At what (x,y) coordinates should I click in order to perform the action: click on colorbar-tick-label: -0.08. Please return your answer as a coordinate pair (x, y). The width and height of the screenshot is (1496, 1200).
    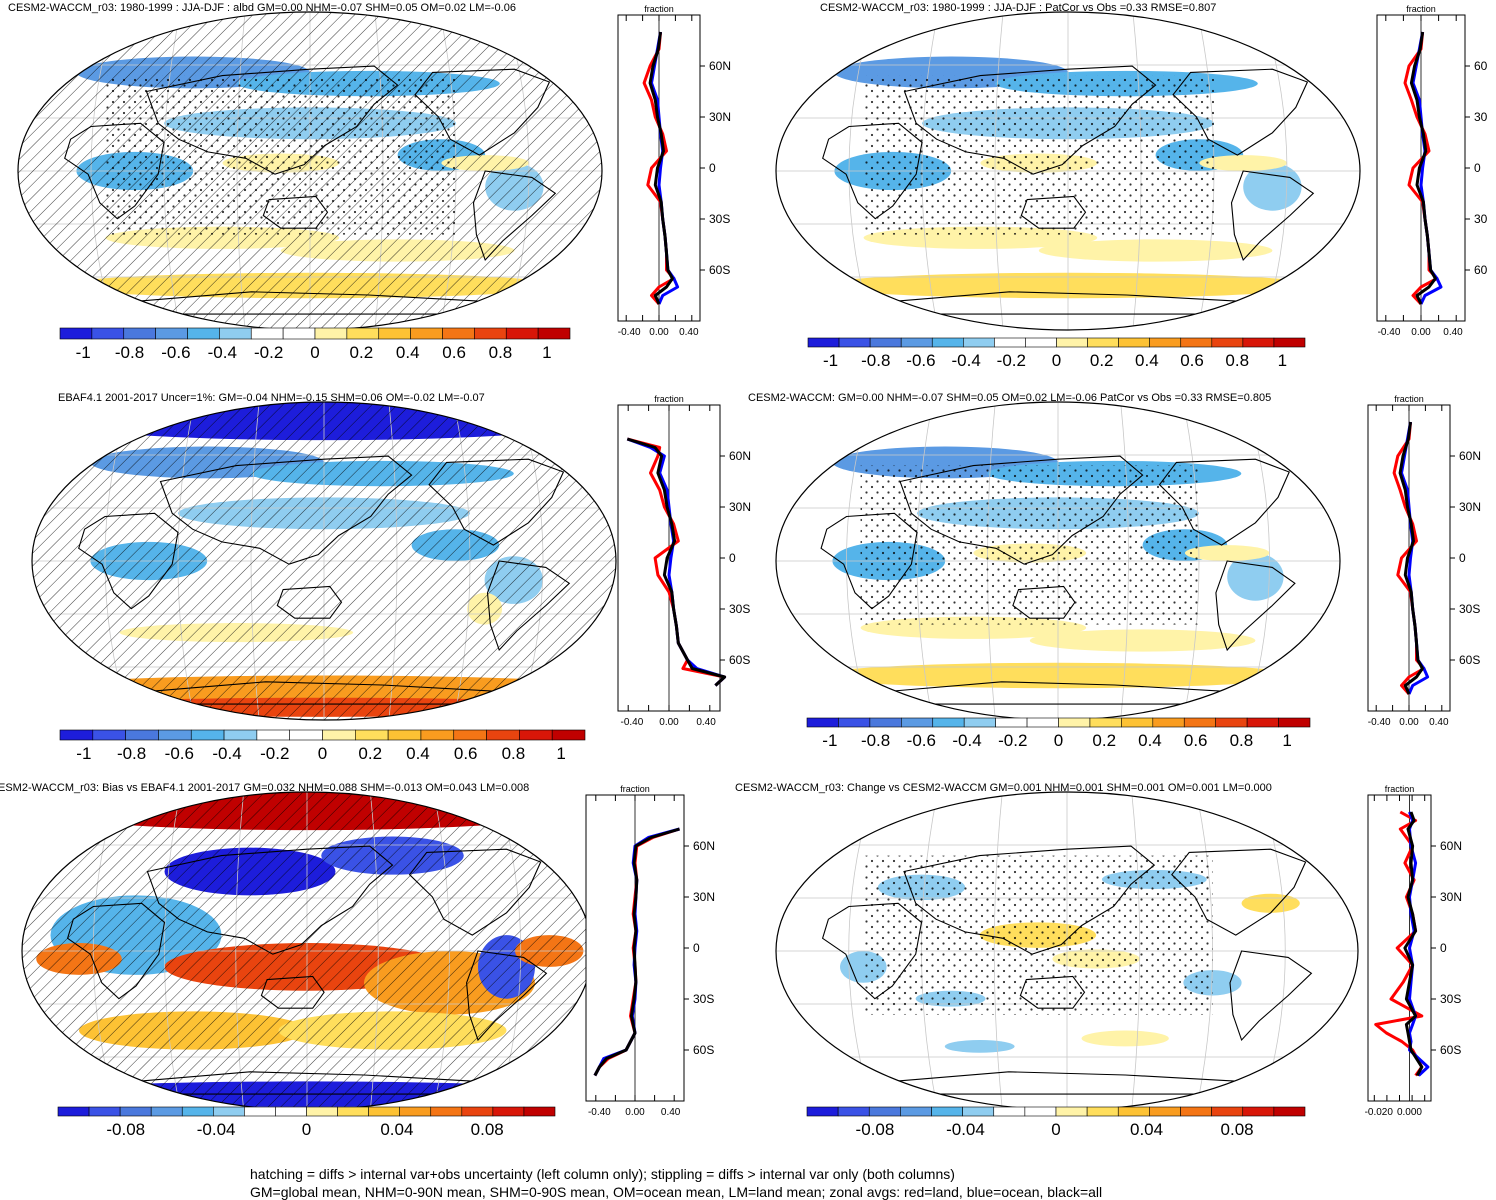
    Looking at the image, I should click on (875, 1129).